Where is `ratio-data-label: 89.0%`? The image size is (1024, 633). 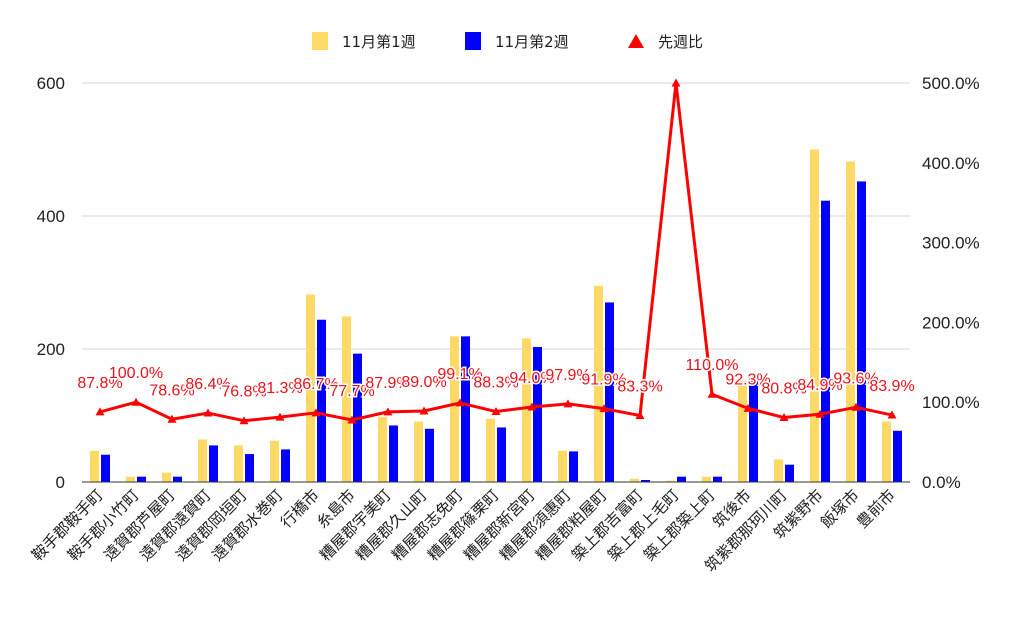
ratio-data-label: 89.0% is located at coordinates (423, 382).